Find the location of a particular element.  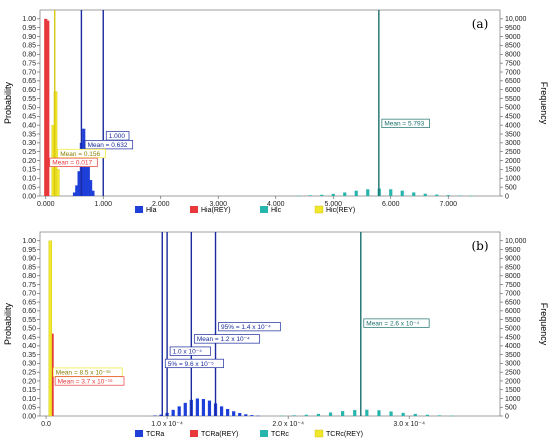

y-right-tick-label: 1000 is located at coordinates (513, 399).